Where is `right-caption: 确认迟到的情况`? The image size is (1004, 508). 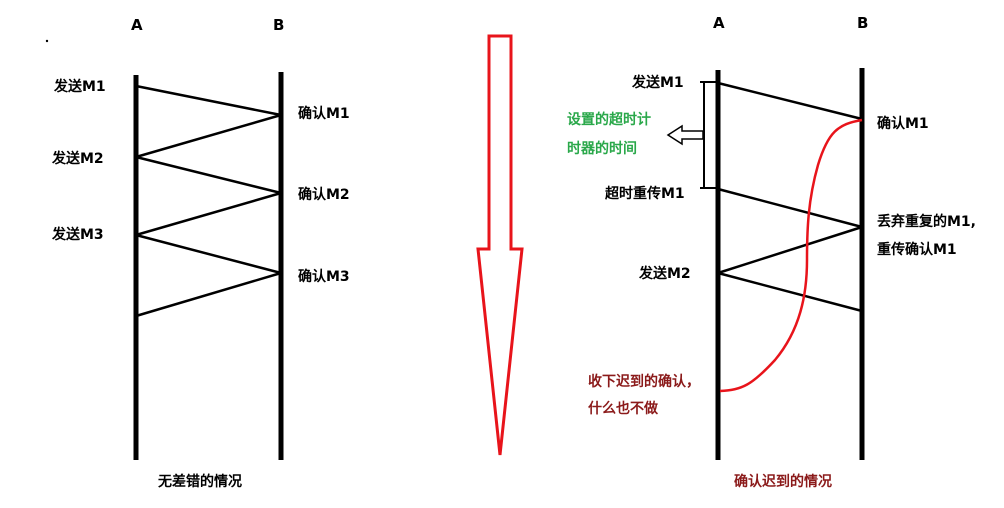 right-caption: 确认迟到的情况 is located at coordinates (783, 481).